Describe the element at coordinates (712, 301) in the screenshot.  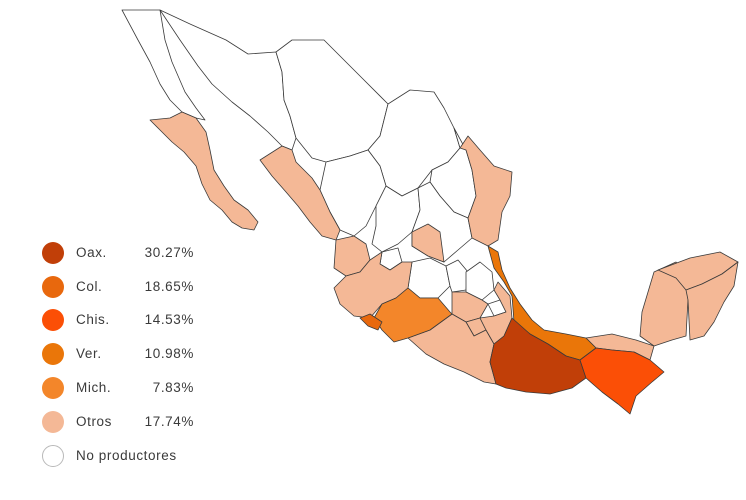
I see `state-quintana-roo` at that location.